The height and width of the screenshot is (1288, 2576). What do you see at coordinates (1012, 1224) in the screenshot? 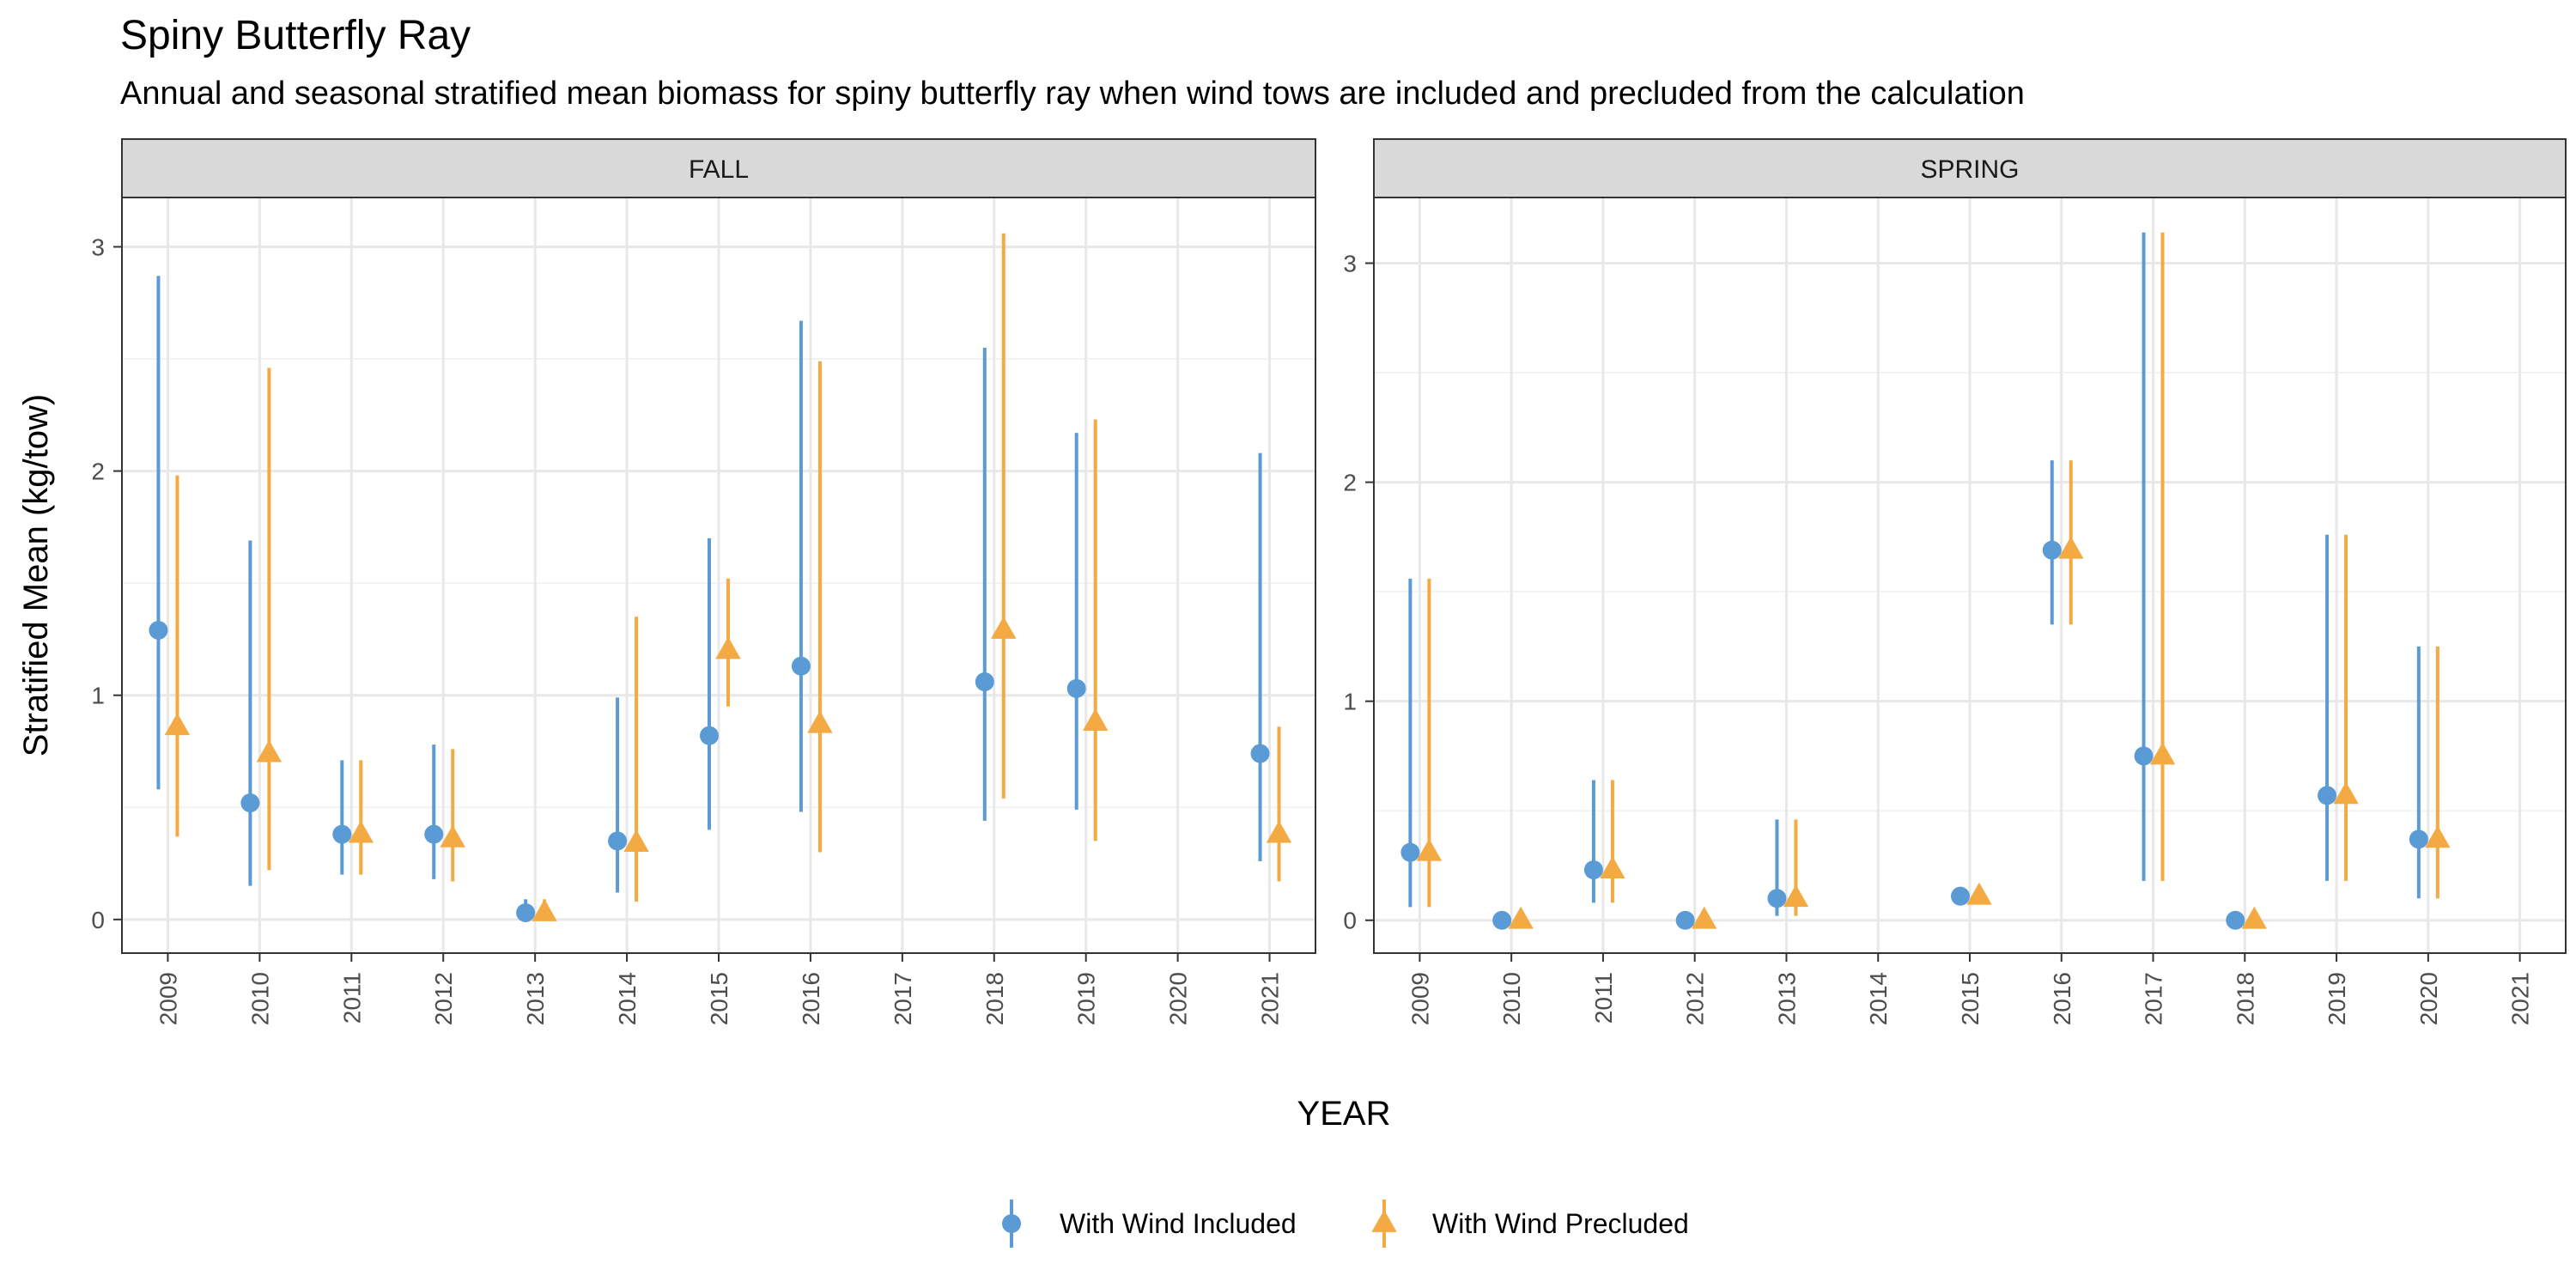
I see `legend-key-circle` at bounding box center [1012, 1224].